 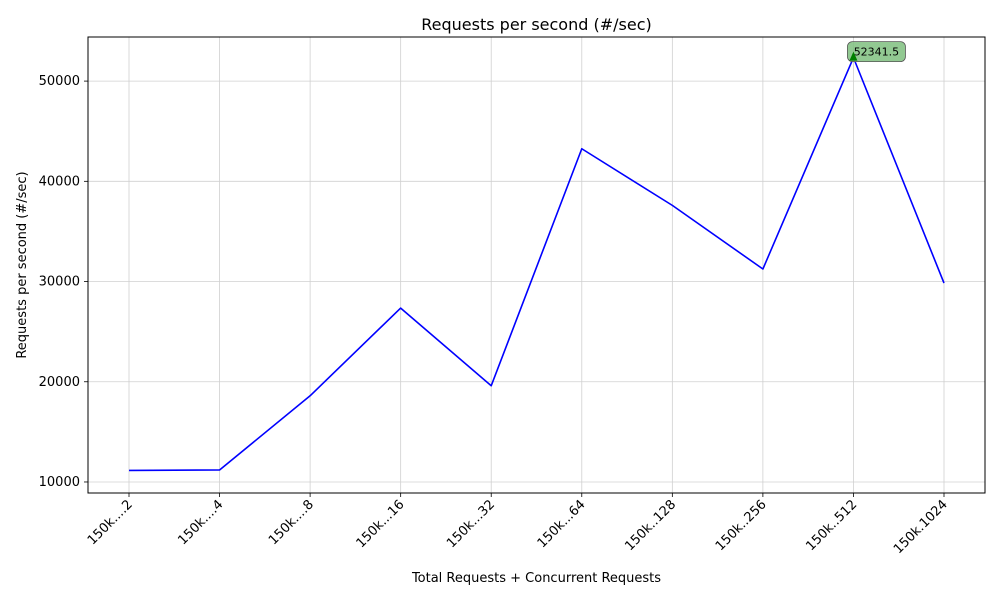 I want to click on x-tick-label: 150k..128, so click(x=650, y=525).